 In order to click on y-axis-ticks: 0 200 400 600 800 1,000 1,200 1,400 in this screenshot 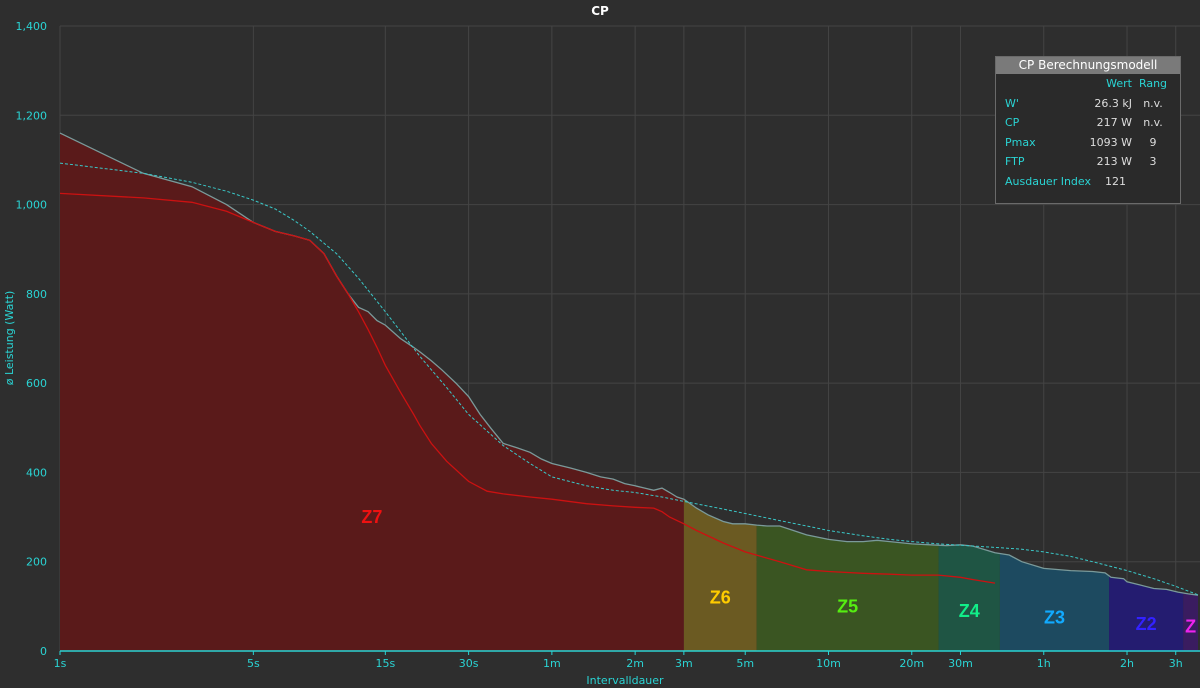, I will do `click(32, 339)`.